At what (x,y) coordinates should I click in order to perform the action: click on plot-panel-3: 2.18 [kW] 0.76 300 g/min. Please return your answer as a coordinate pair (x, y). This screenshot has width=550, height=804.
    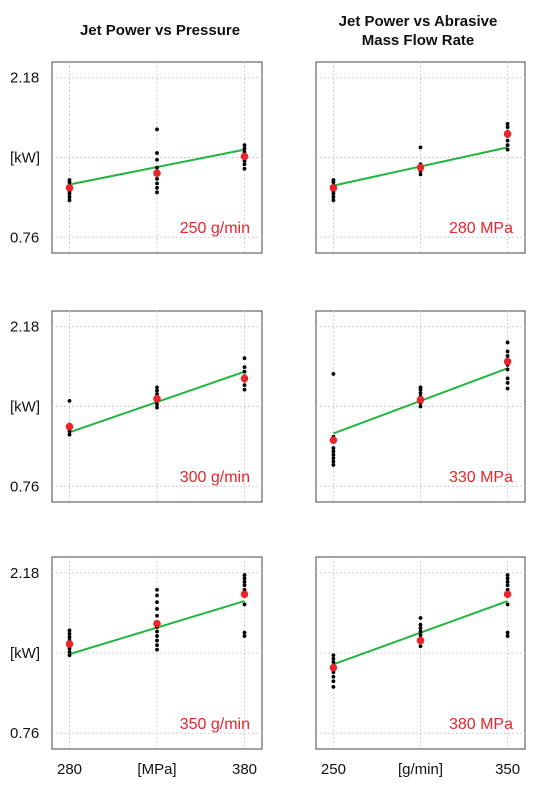
    Looking at the image, I should click on (136, 406).